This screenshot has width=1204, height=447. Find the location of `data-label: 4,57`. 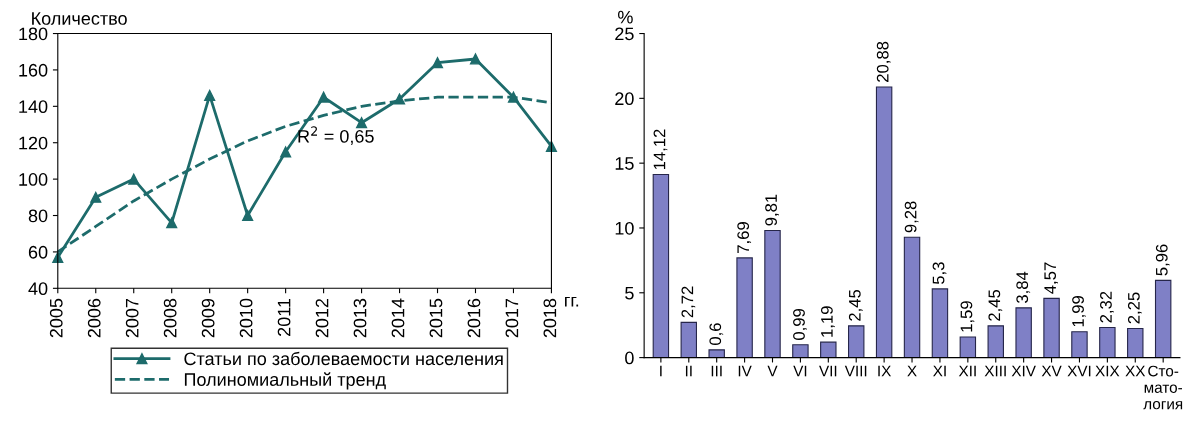

data-label: 4,57 is located at coordinates (1051, 278).